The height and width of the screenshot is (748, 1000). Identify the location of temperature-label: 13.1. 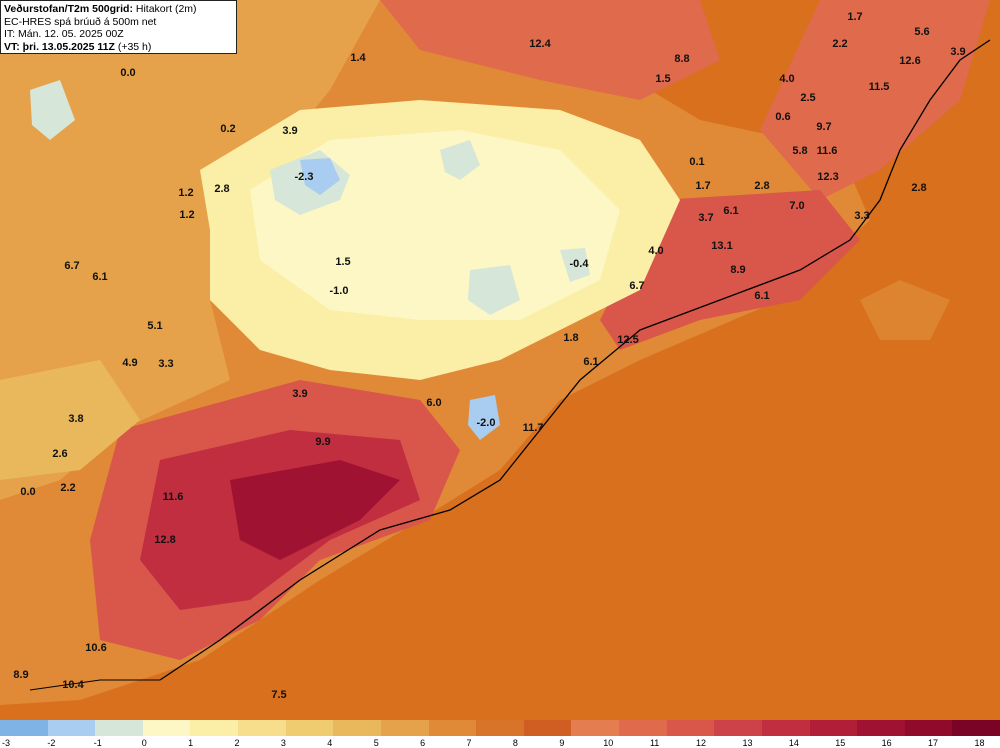
(722, 246).